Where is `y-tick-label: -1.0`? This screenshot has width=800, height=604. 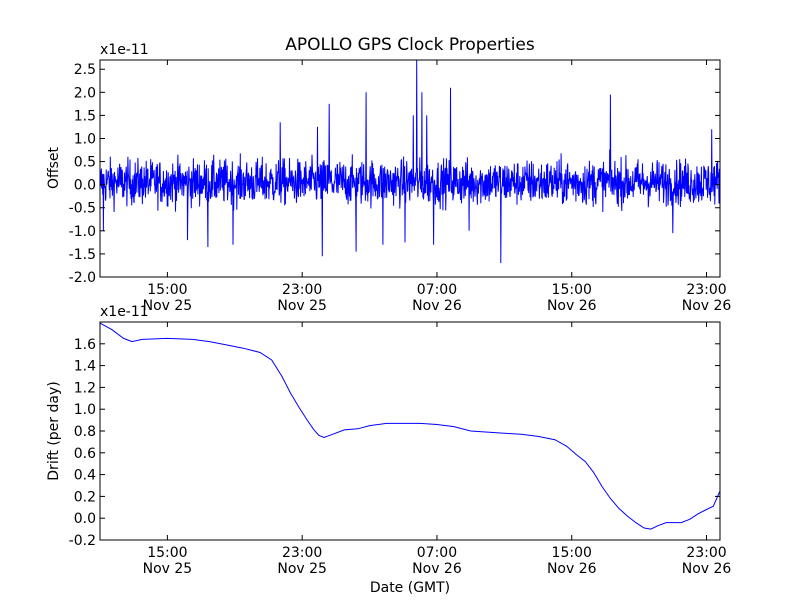 y-tick-label: -1.0 is located at coordinates (82, 232).